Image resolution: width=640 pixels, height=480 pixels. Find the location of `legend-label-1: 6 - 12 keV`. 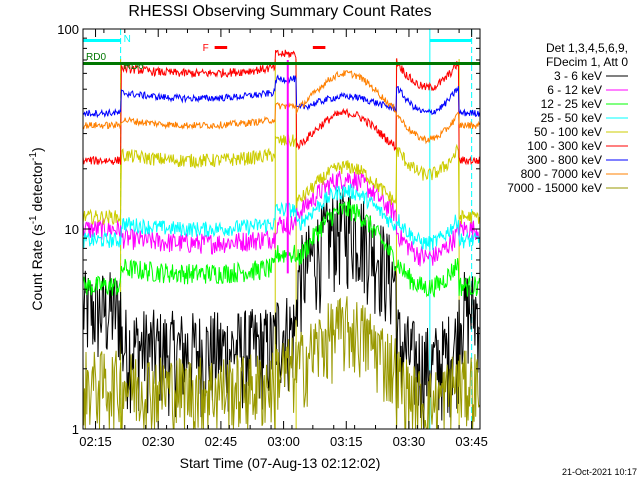

legend-label-1: 6 - 12 keV is located at coordinates (574, 90).